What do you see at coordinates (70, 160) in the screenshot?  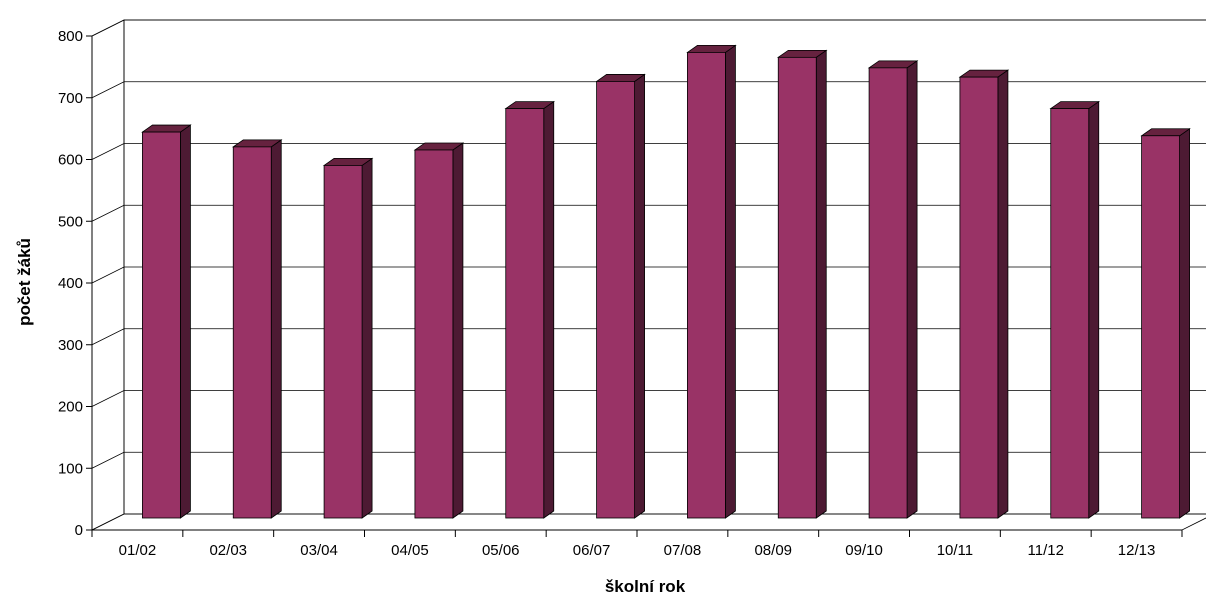 I see `y-tick-label: 600` at bounding box center [70, 160].